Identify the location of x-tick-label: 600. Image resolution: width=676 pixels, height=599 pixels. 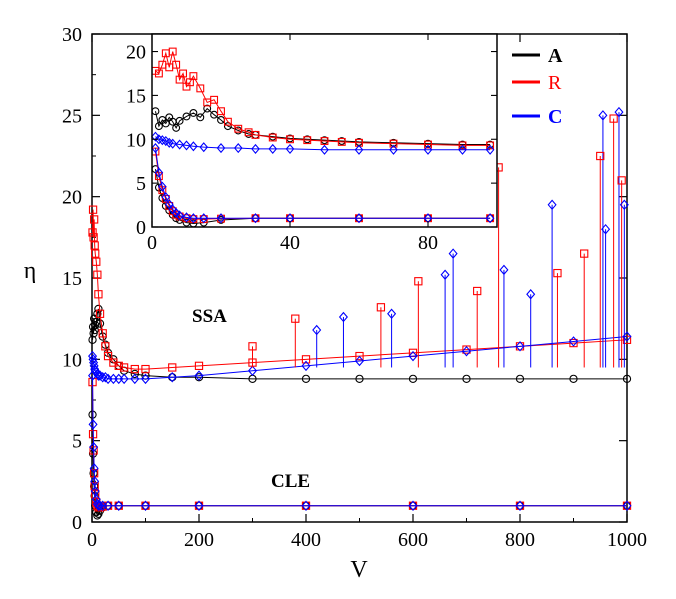
(413, 540).